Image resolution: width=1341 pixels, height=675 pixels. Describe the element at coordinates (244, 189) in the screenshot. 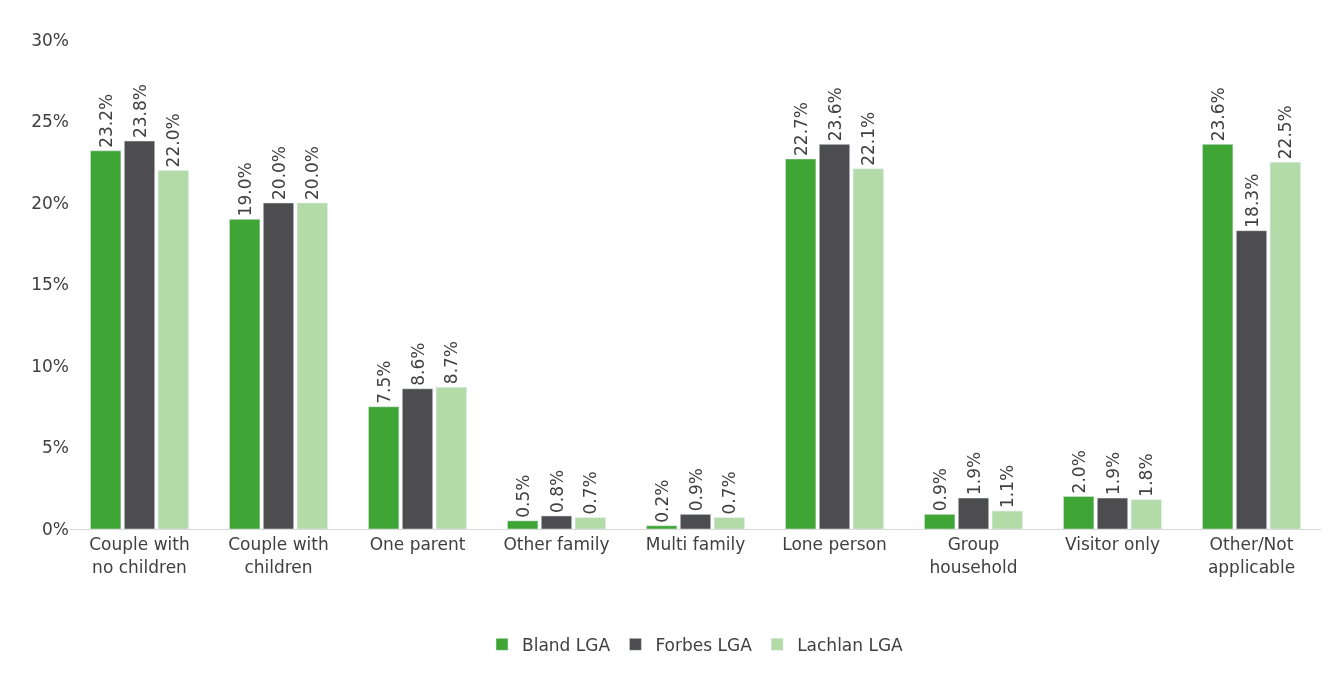

I see `data-label: 19.0%` at that location.